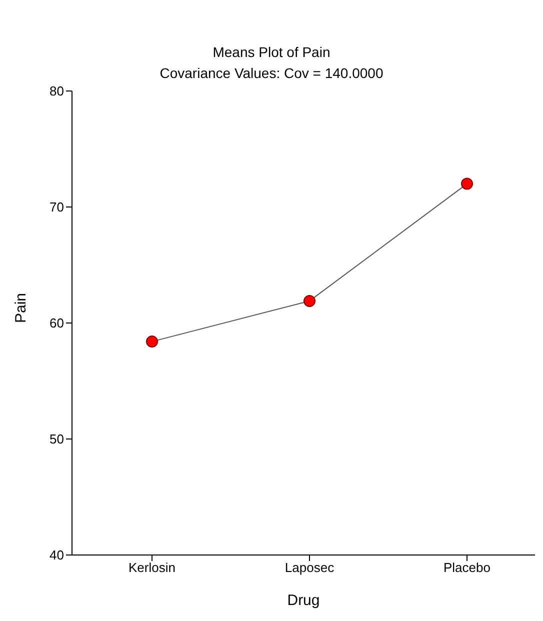  What do you see at coordinates (271, 73) in the screenshot?
I see `chart-subtitle: Covariance Values: Cov = 140.0000` at bounding box center [271, 73].